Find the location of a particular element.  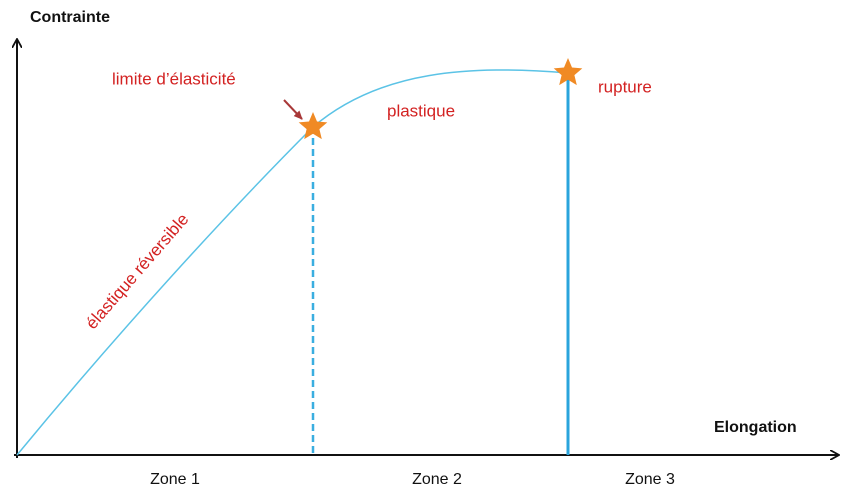

yield-star is located at coordinates (313, 126).